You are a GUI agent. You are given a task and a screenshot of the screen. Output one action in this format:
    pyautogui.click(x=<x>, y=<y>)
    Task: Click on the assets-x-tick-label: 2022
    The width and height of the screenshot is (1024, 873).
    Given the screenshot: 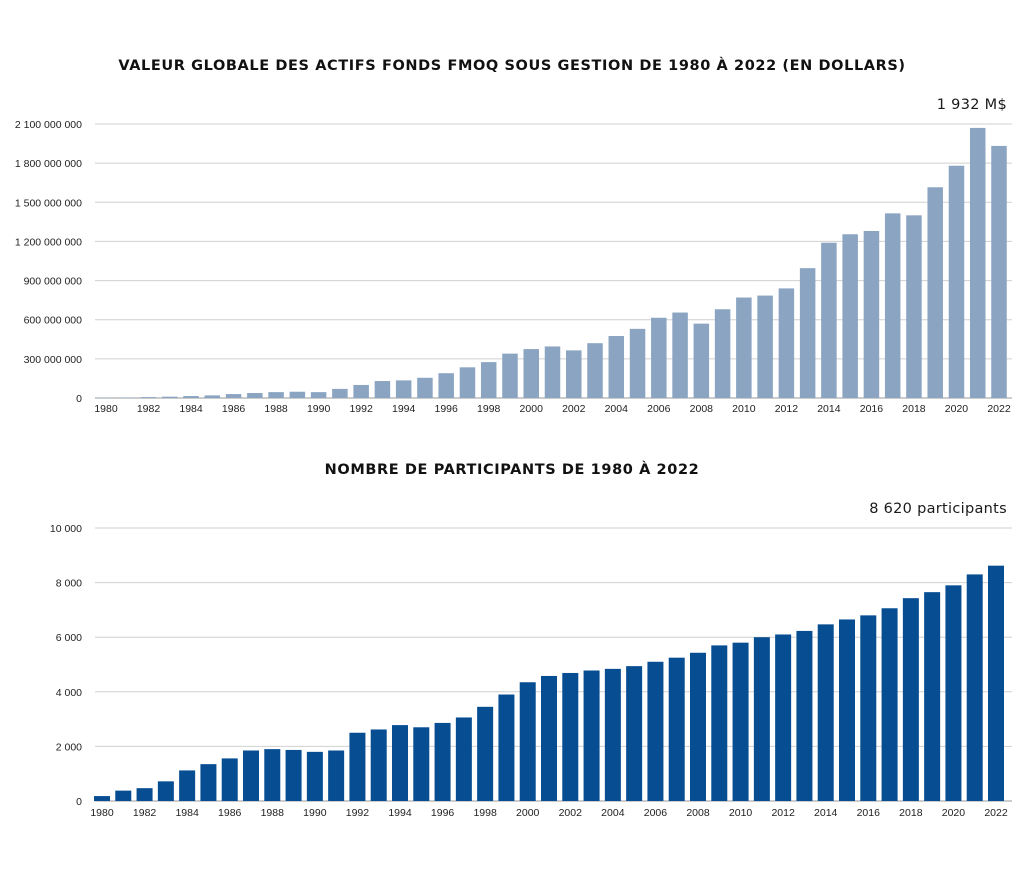 What is the action you would take?
    pyautogui.click(x=999, y=409)
    